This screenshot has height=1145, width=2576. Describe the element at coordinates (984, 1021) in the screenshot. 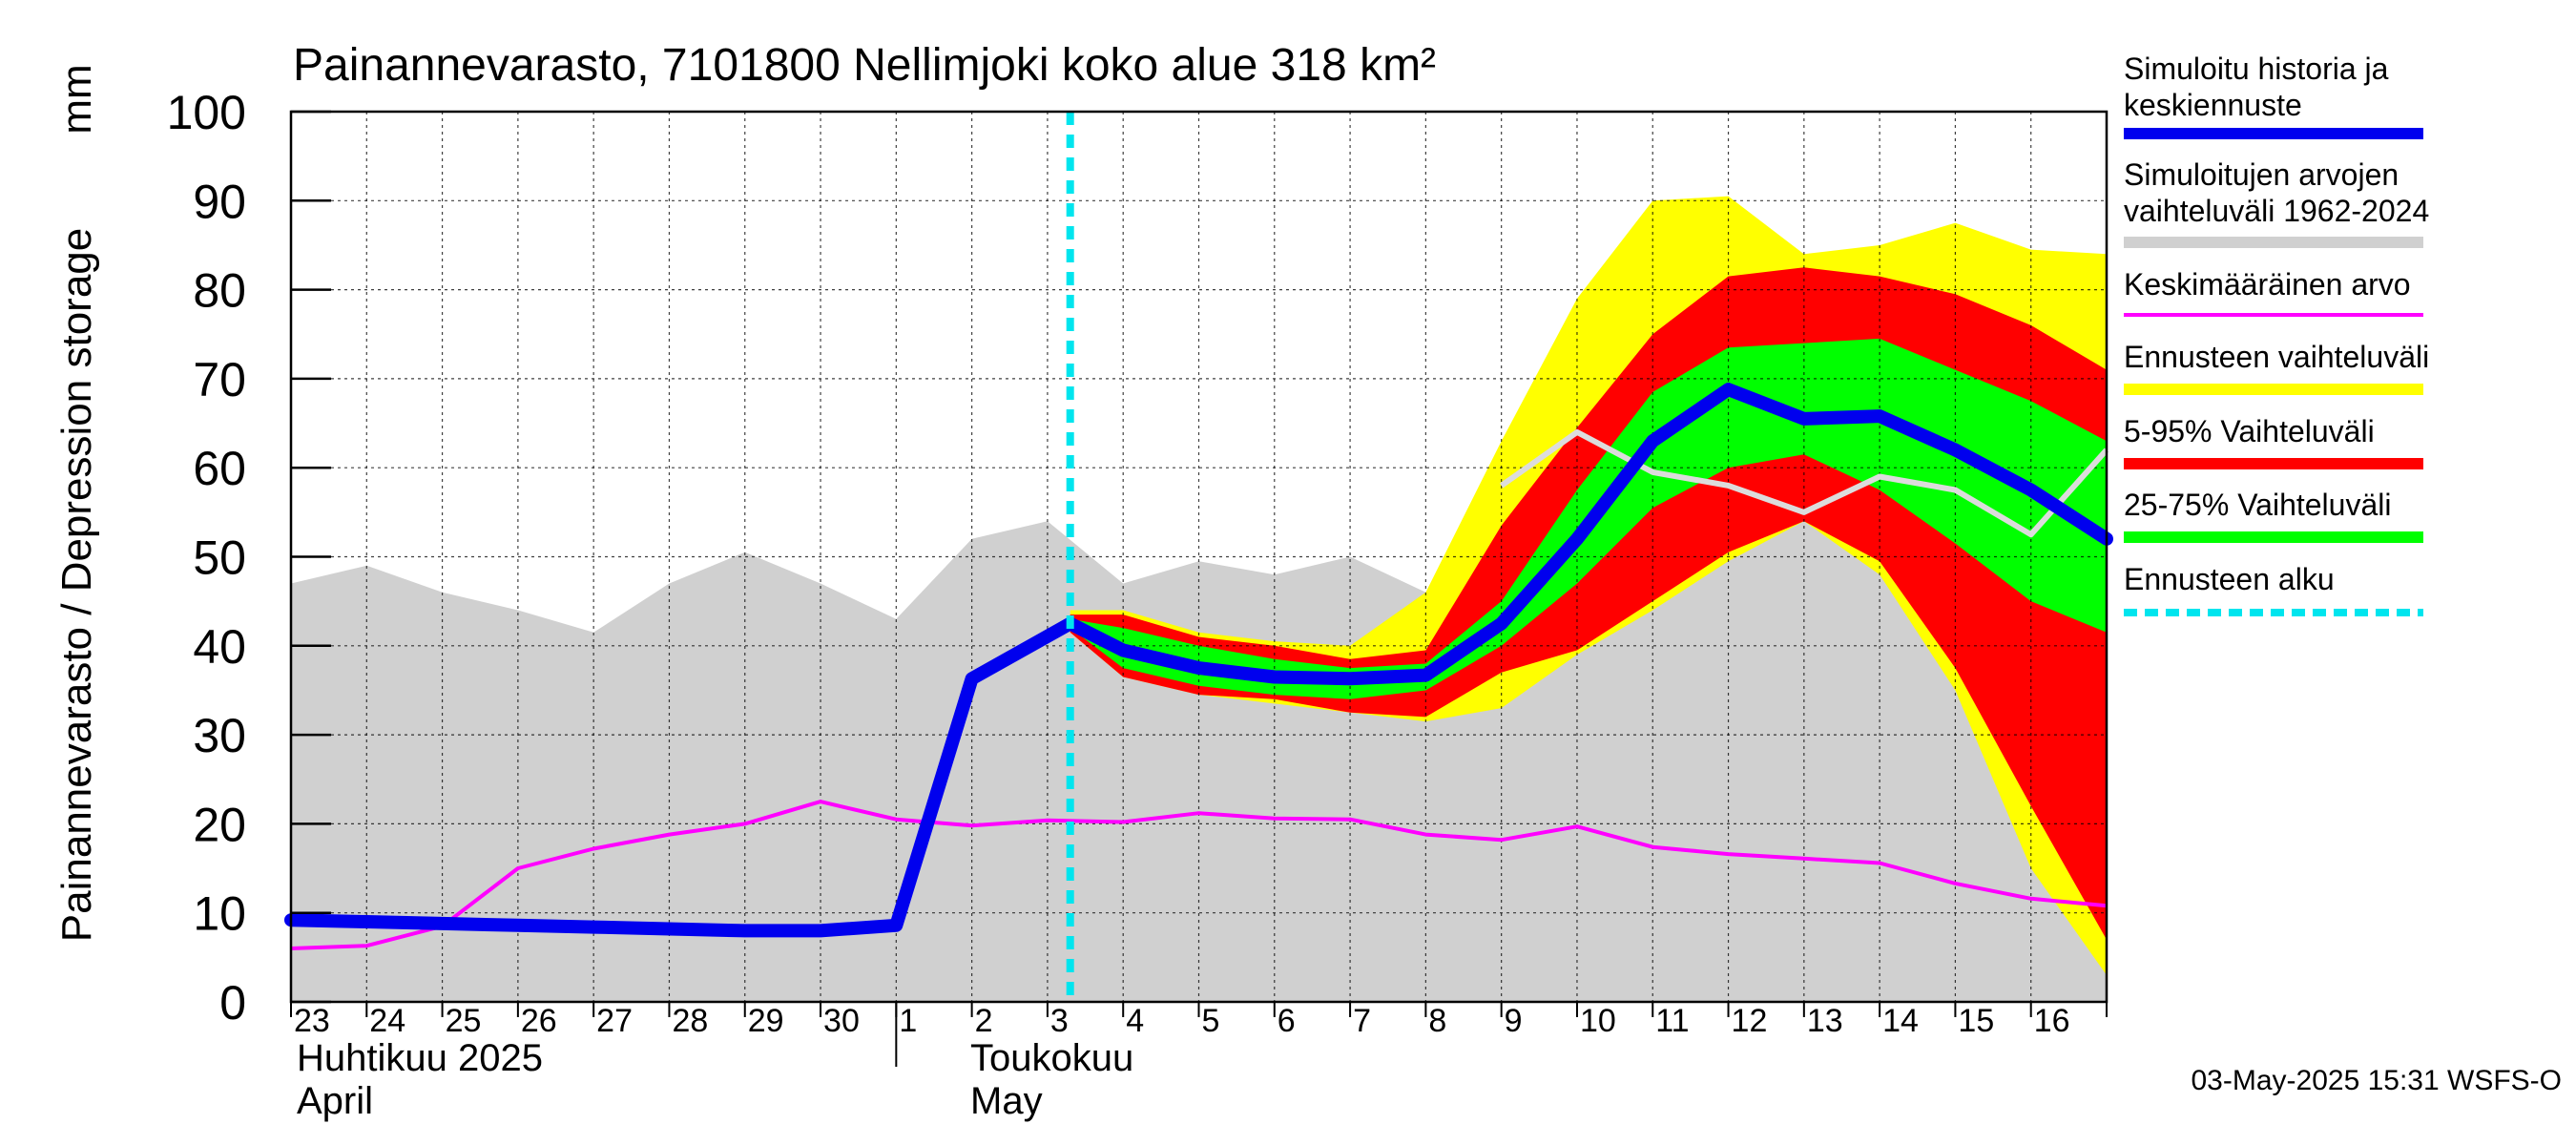

I see `x-tick-label: 2` at that location.